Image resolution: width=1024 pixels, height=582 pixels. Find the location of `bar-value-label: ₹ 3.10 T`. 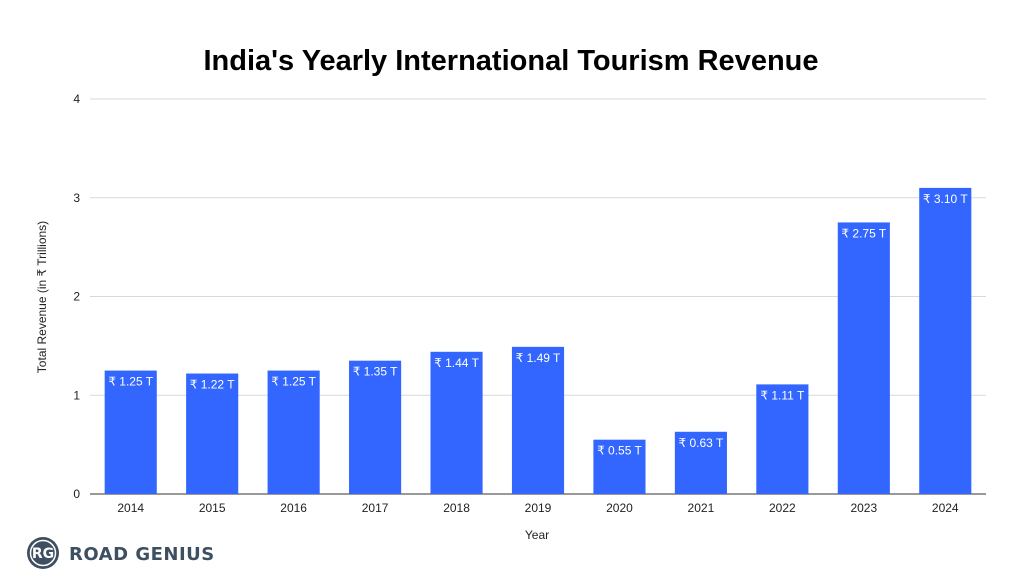

bar-value-label: ₹ 3.10 T is located at coordinates (945, 199).